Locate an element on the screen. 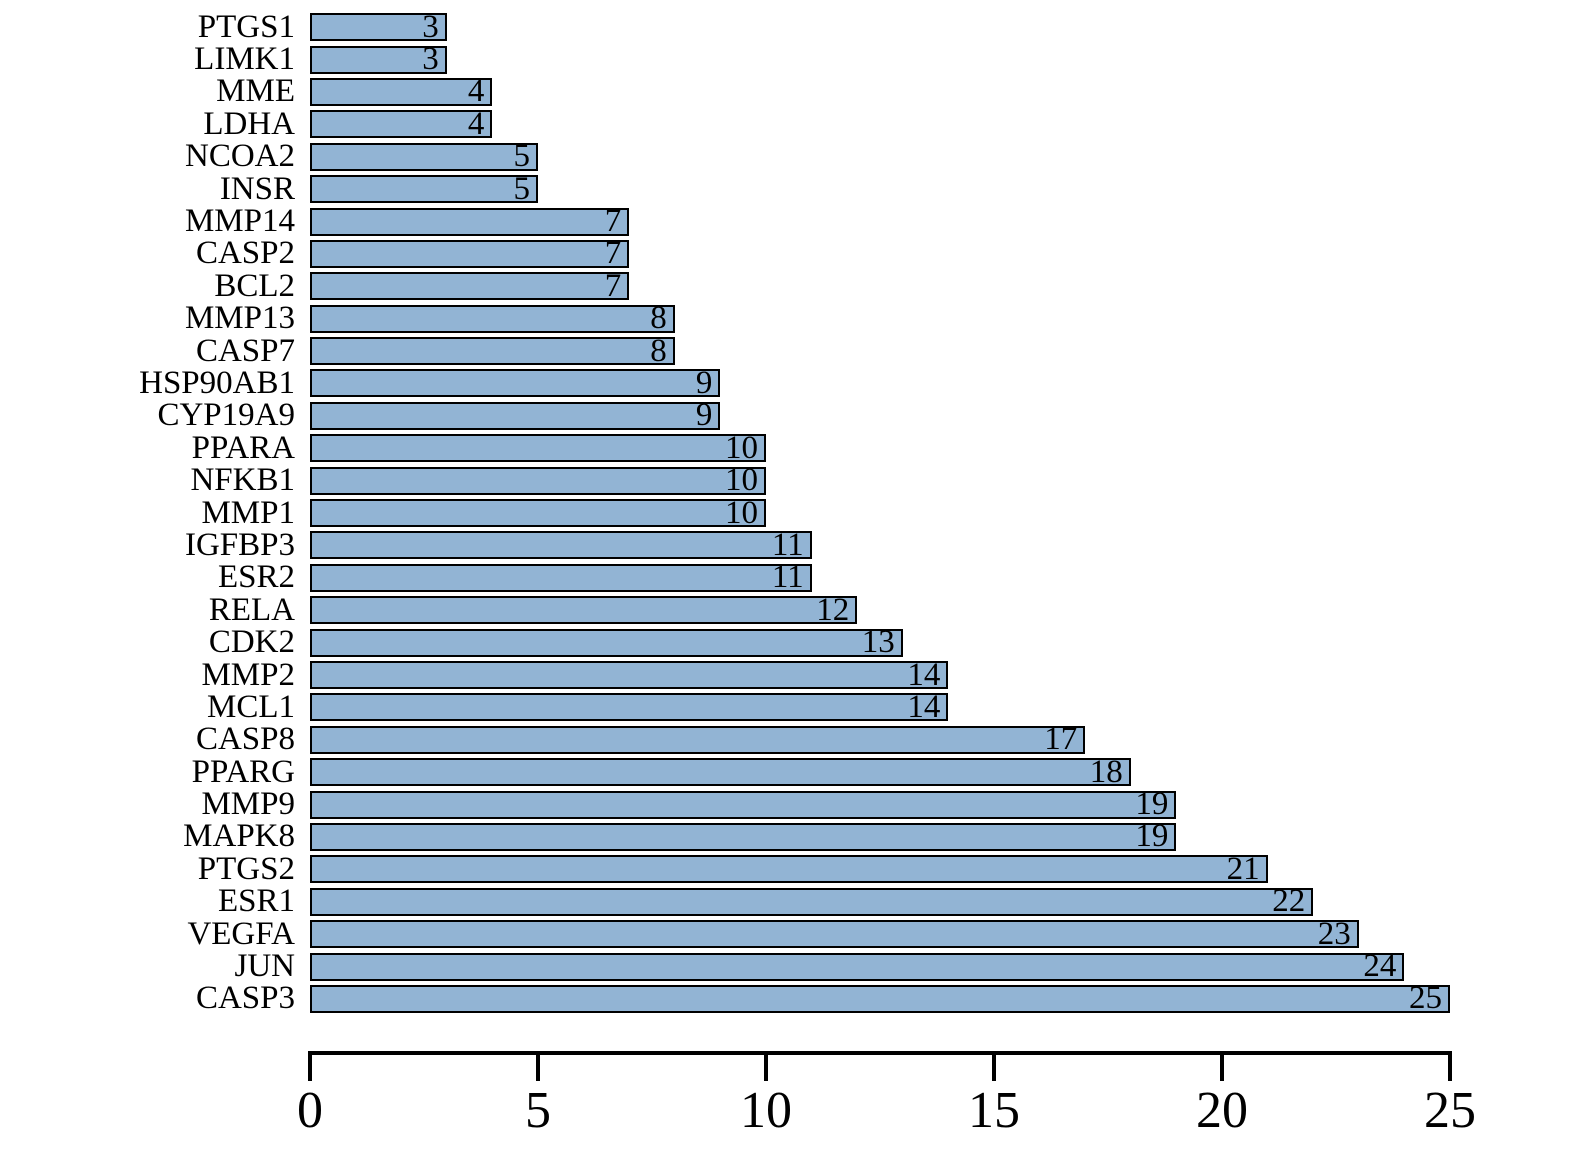 The image size is (1575, 1156). value-label: 22 is located at coordinates (1289, 901).